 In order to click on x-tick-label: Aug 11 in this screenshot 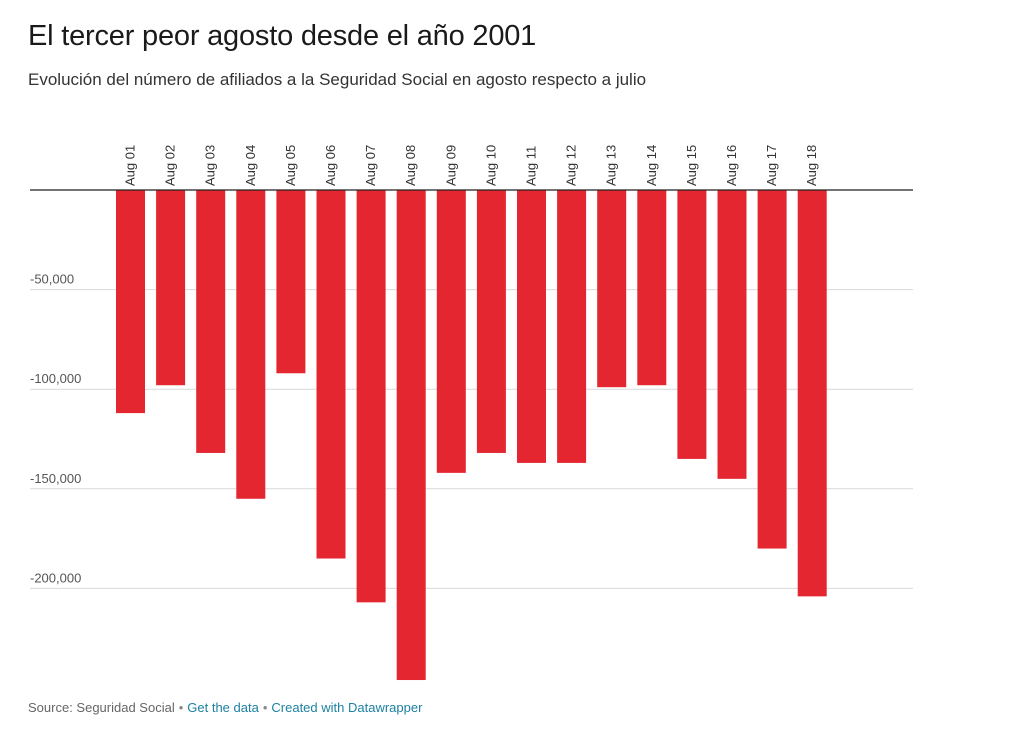, I will do `click(531, 166)`.